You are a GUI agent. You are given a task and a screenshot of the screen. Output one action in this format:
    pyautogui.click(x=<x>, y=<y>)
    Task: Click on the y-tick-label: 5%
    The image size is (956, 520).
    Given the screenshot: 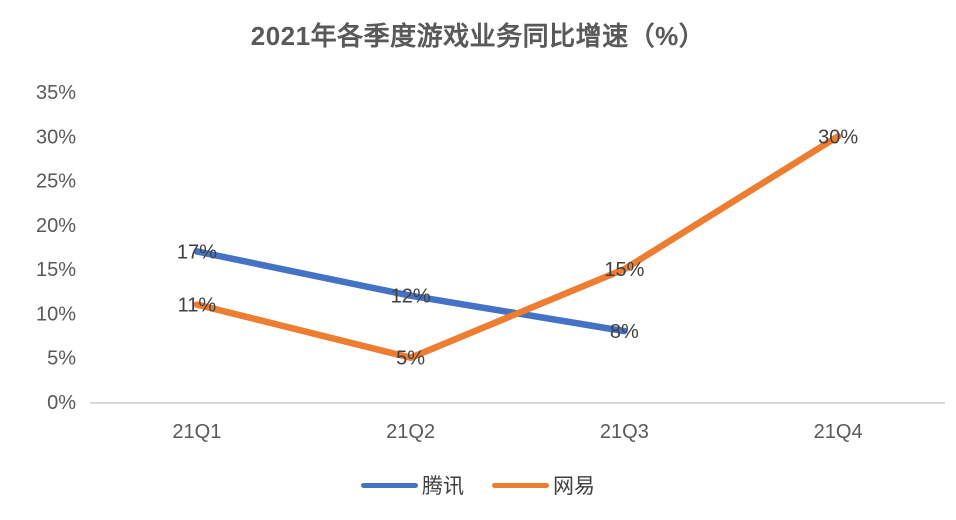 What is the action you would take?
    pyautogui.click(x=61, y=359)
    